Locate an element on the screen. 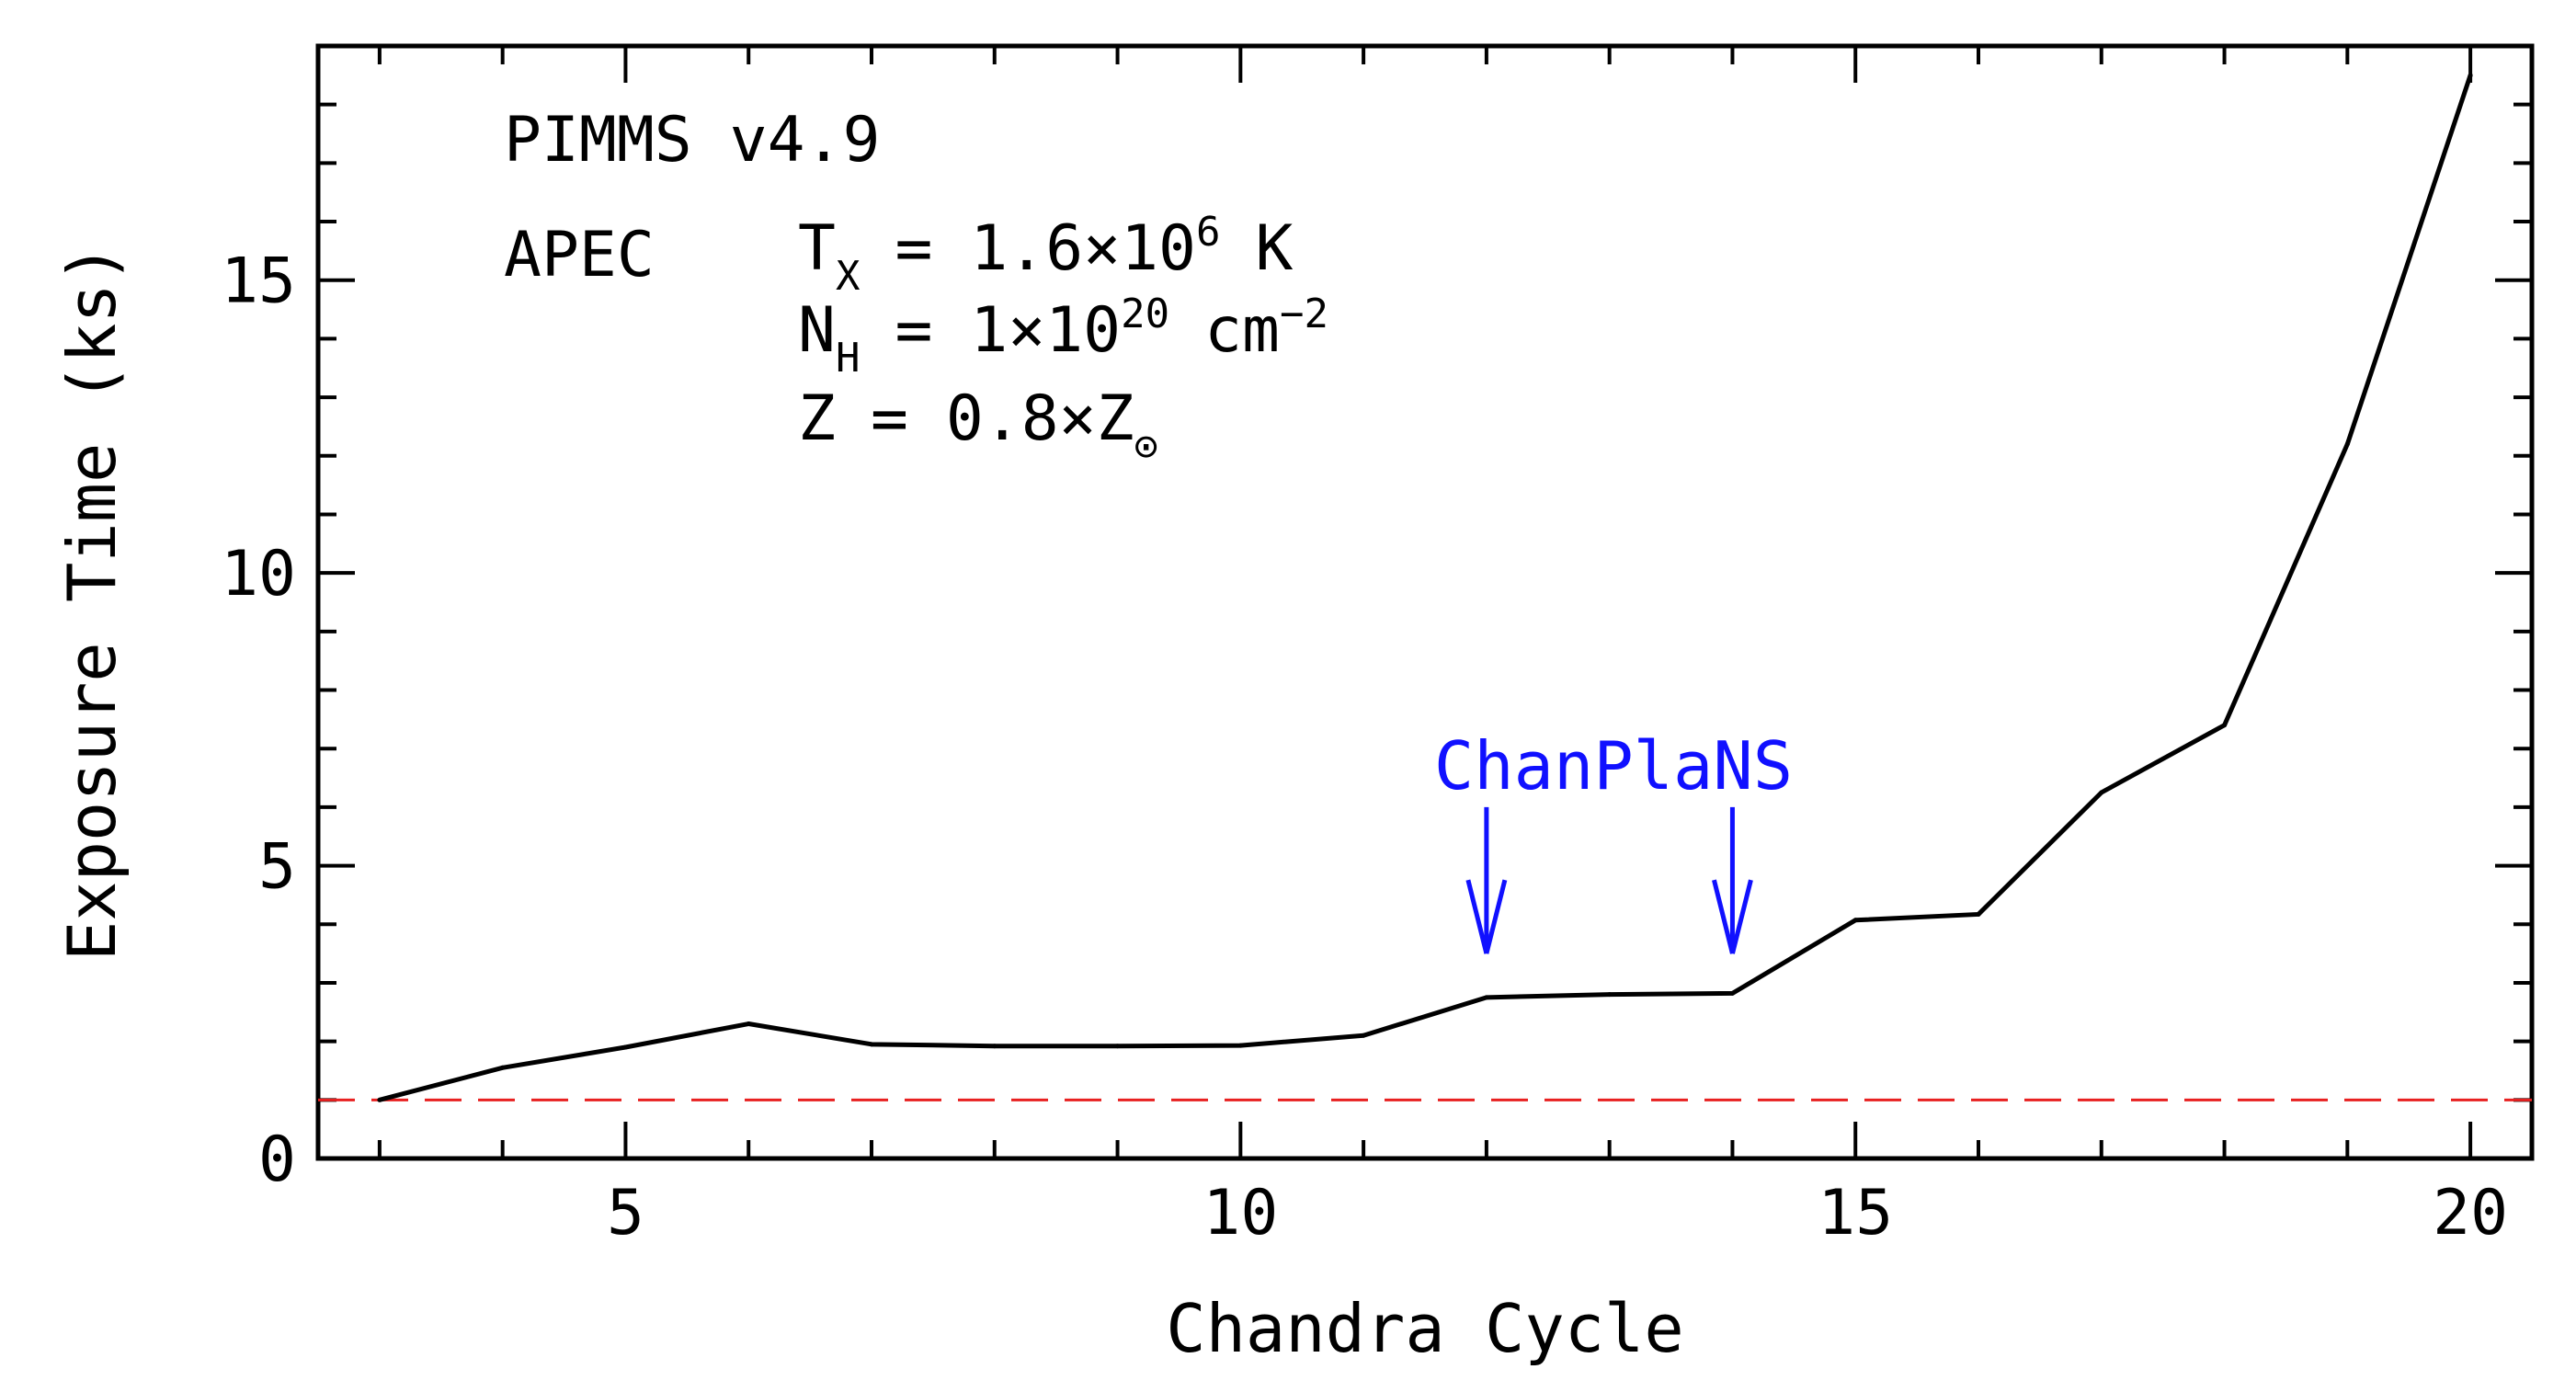 The image size is (2576, 1392). nh-exponent: 20 is located at coordinates (1145, 314).